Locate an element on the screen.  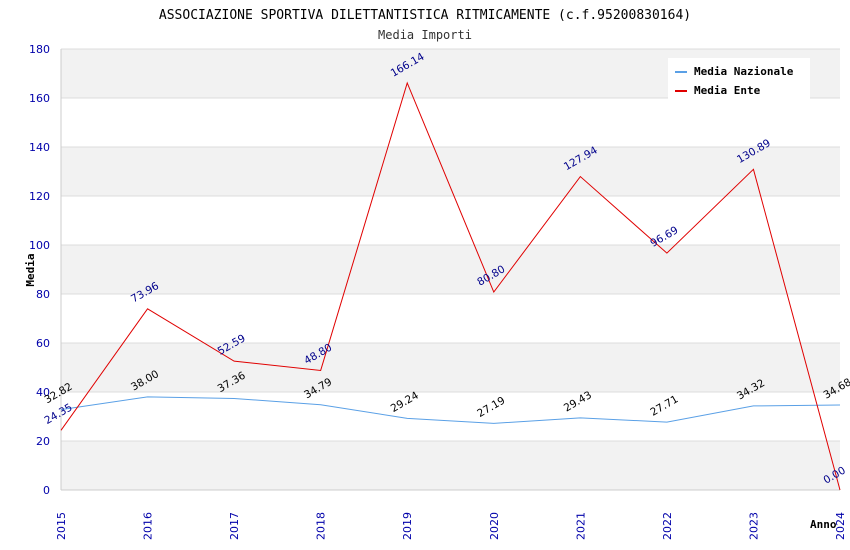
data-label: 27.71 is located at coordinates (664, 405).